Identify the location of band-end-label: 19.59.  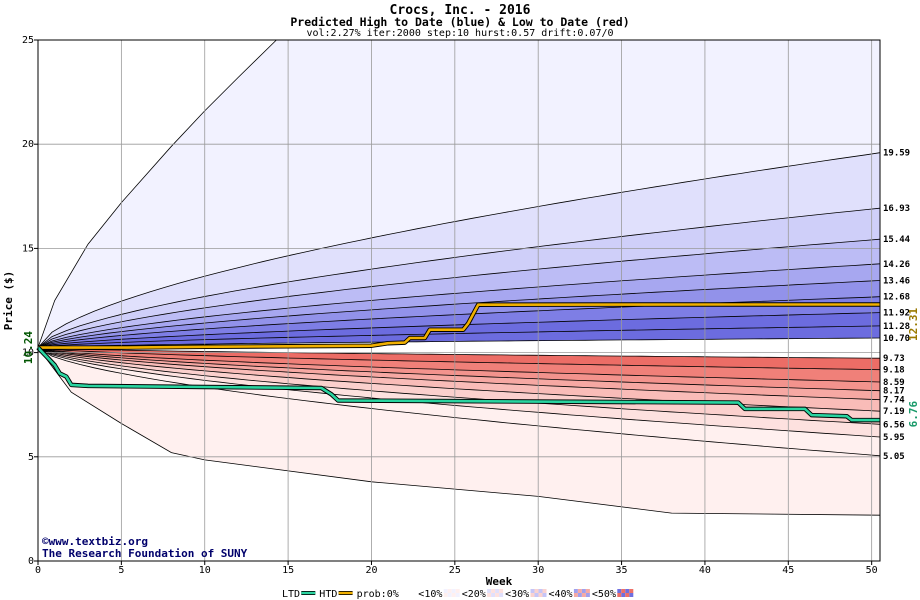
(896, 154).